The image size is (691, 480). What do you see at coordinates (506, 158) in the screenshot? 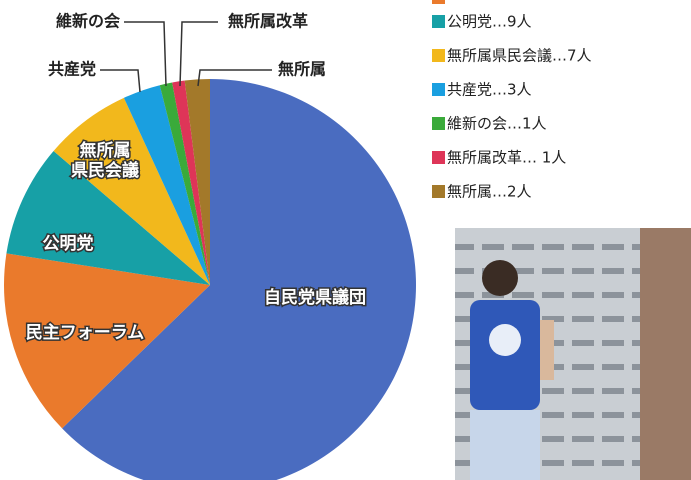
I see `legend-label: 無所属改革… 1人` at bounding box center [506, 158].